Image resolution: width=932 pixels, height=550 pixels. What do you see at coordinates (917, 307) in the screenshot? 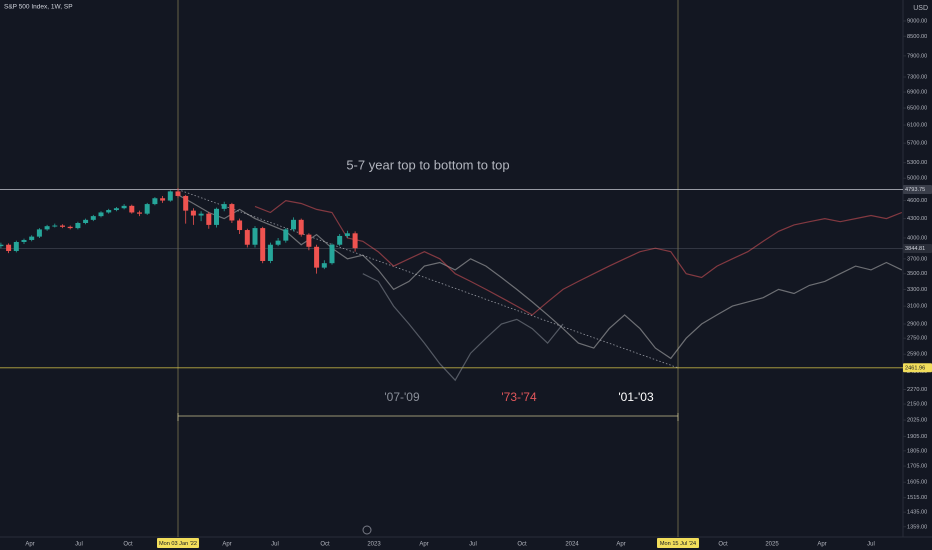
I see `y-tick-label: 3100.00` at bounding box center [917, 307].